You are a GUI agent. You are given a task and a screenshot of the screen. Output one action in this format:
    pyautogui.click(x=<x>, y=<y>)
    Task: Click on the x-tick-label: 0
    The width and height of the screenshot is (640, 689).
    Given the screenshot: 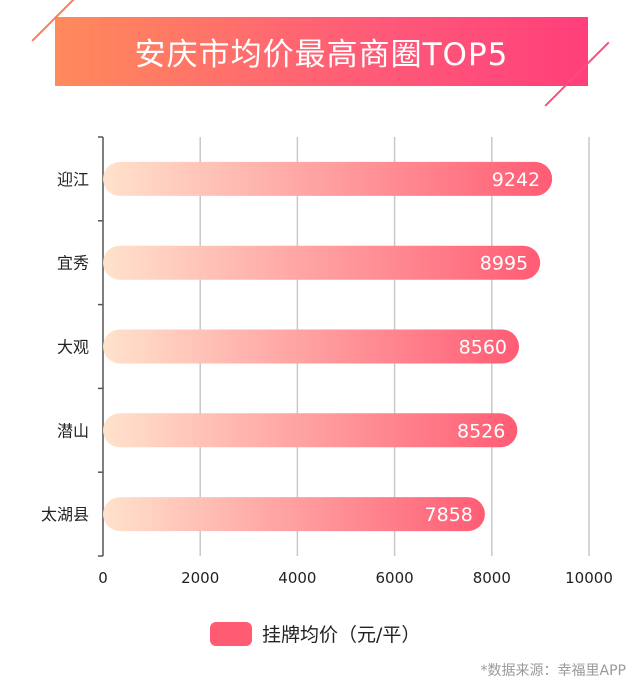 What is the action you would take?
    pyautogui.click(x=103, y=578)
    